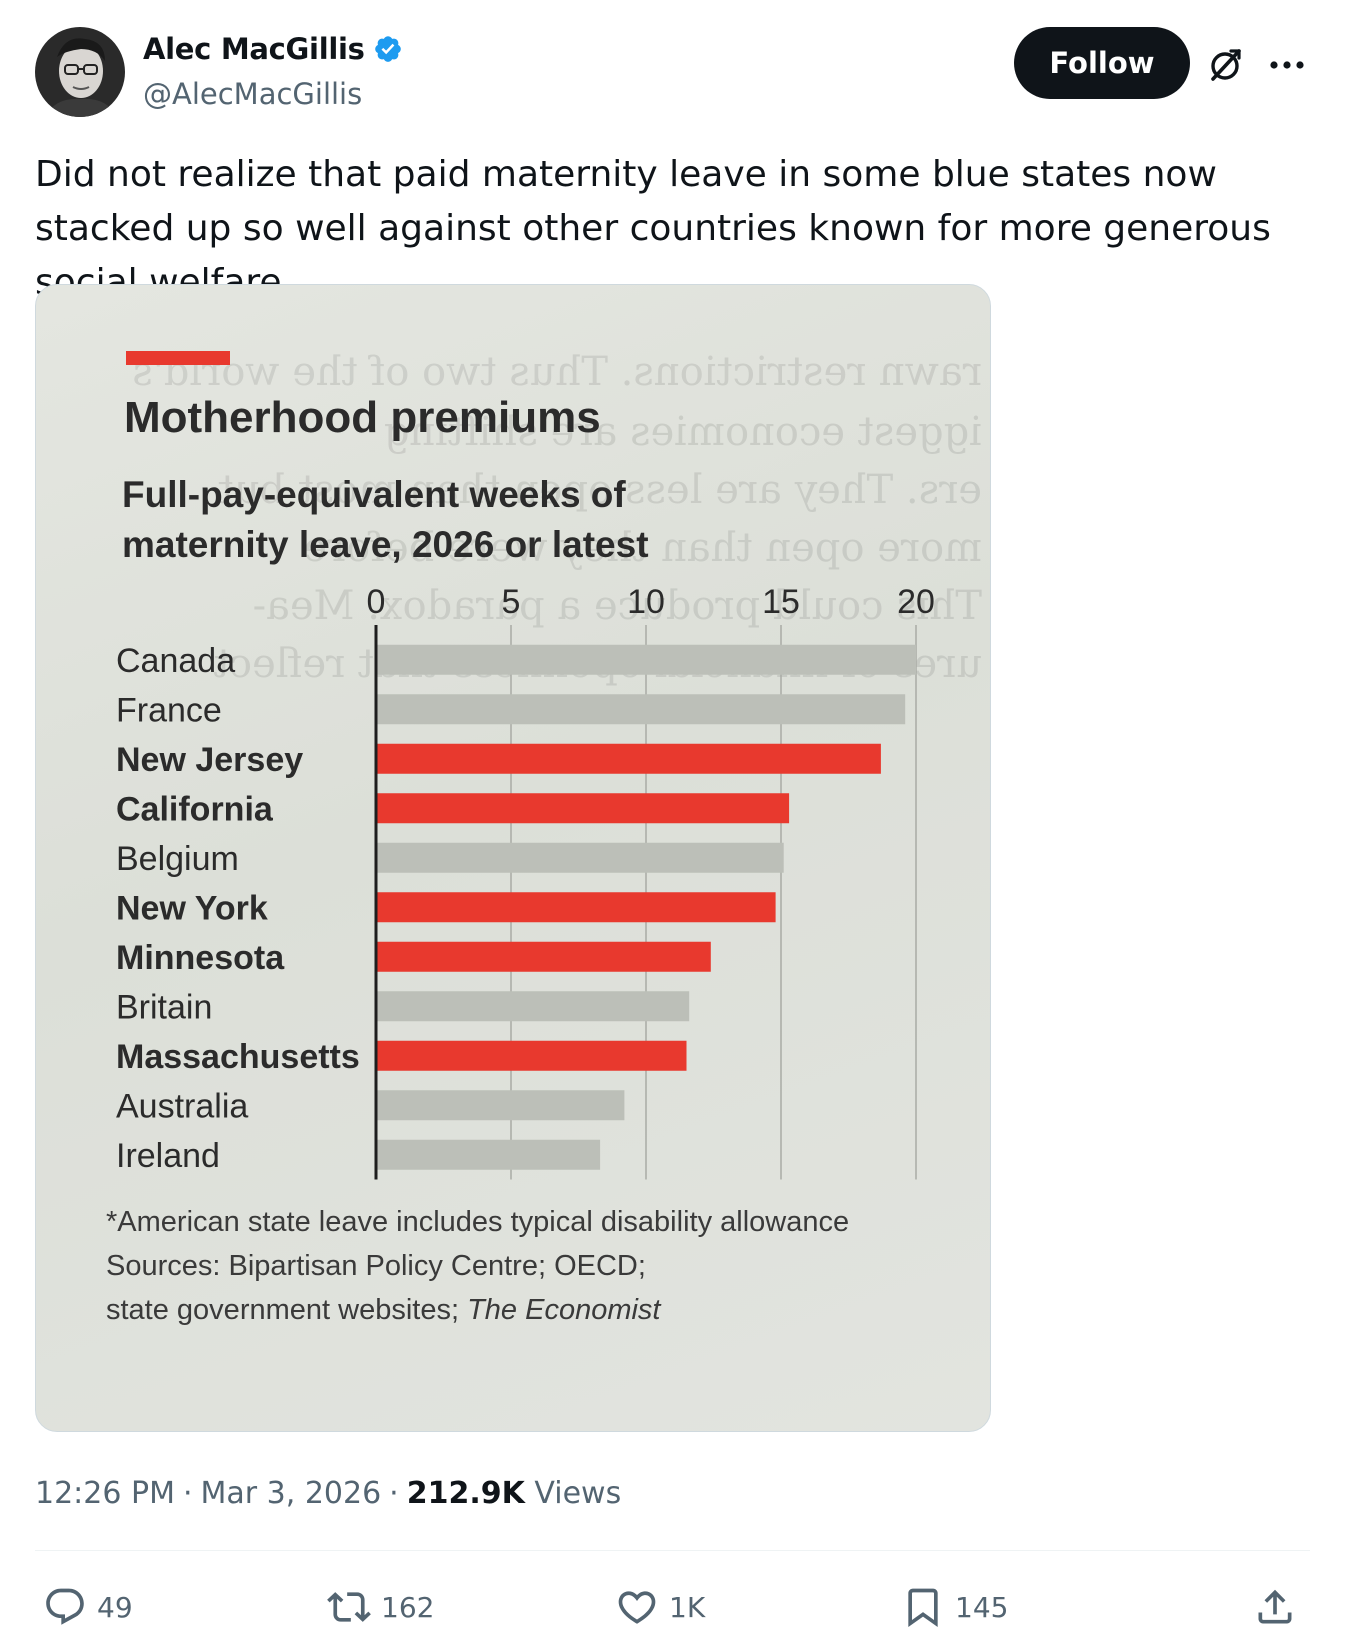 The height and width of the screenshot is (1652, 1347). What do you see at coordinates (385, 544) in the screenshot?
I see `chart-subtitle-line2: maternity leave, 2026 or latest` at bounding box center [385, 544].